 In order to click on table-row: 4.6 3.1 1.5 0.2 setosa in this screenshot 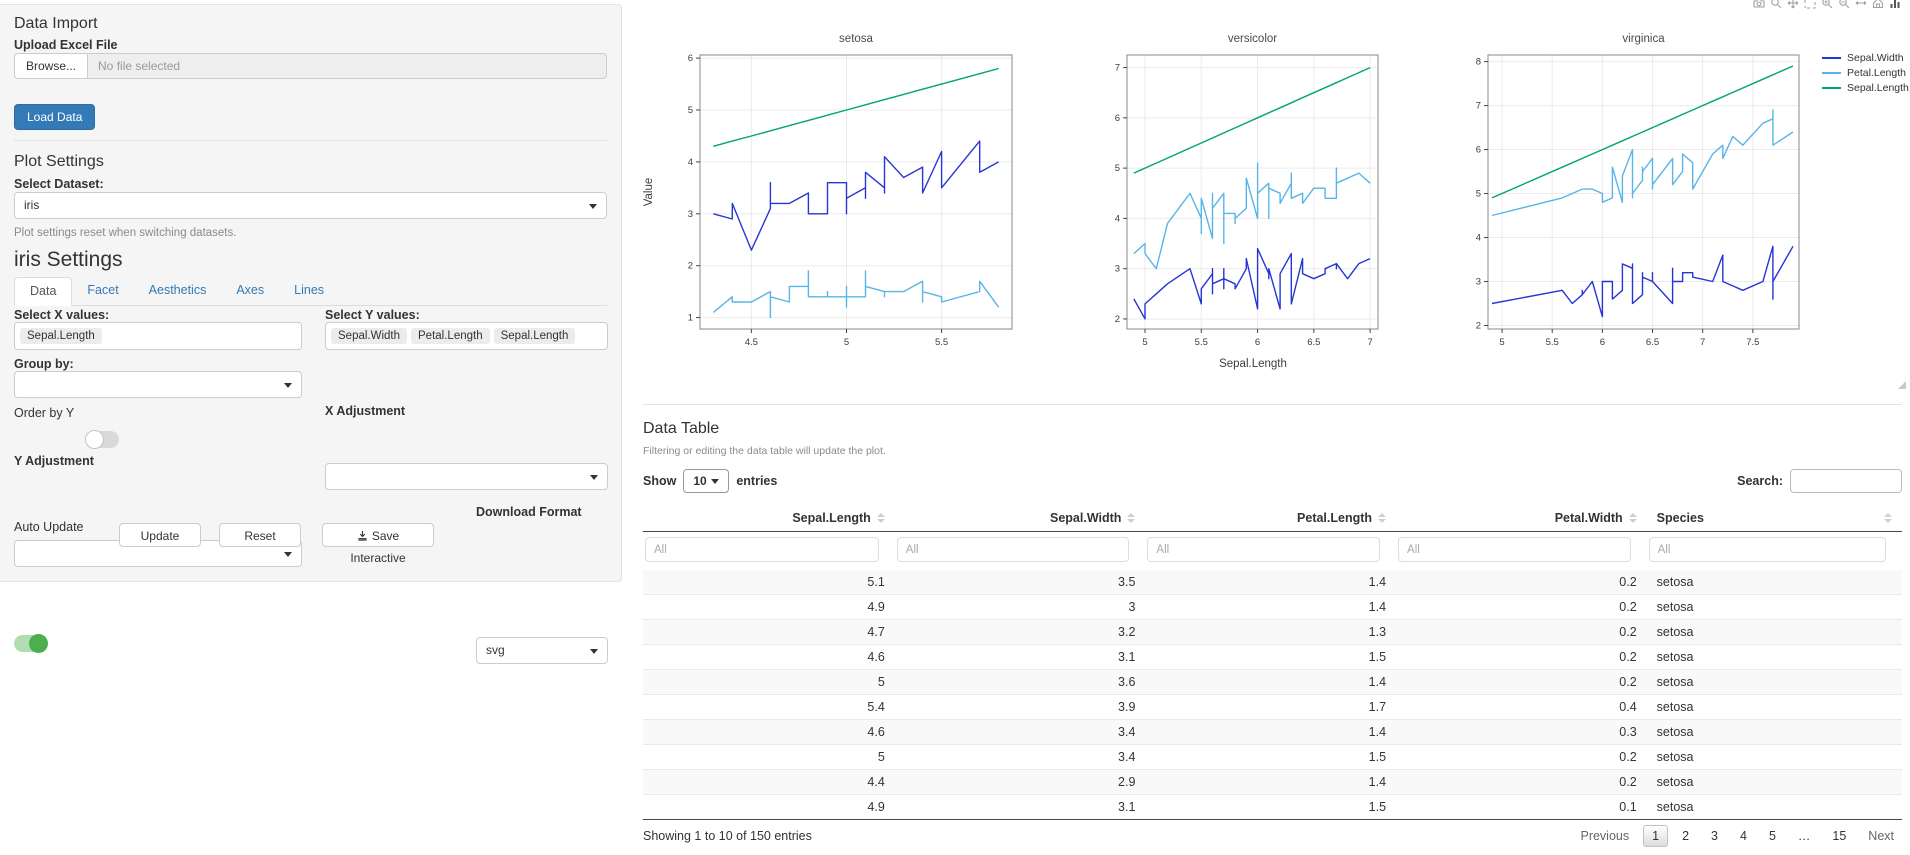, I will do `click(1272, 657)`.